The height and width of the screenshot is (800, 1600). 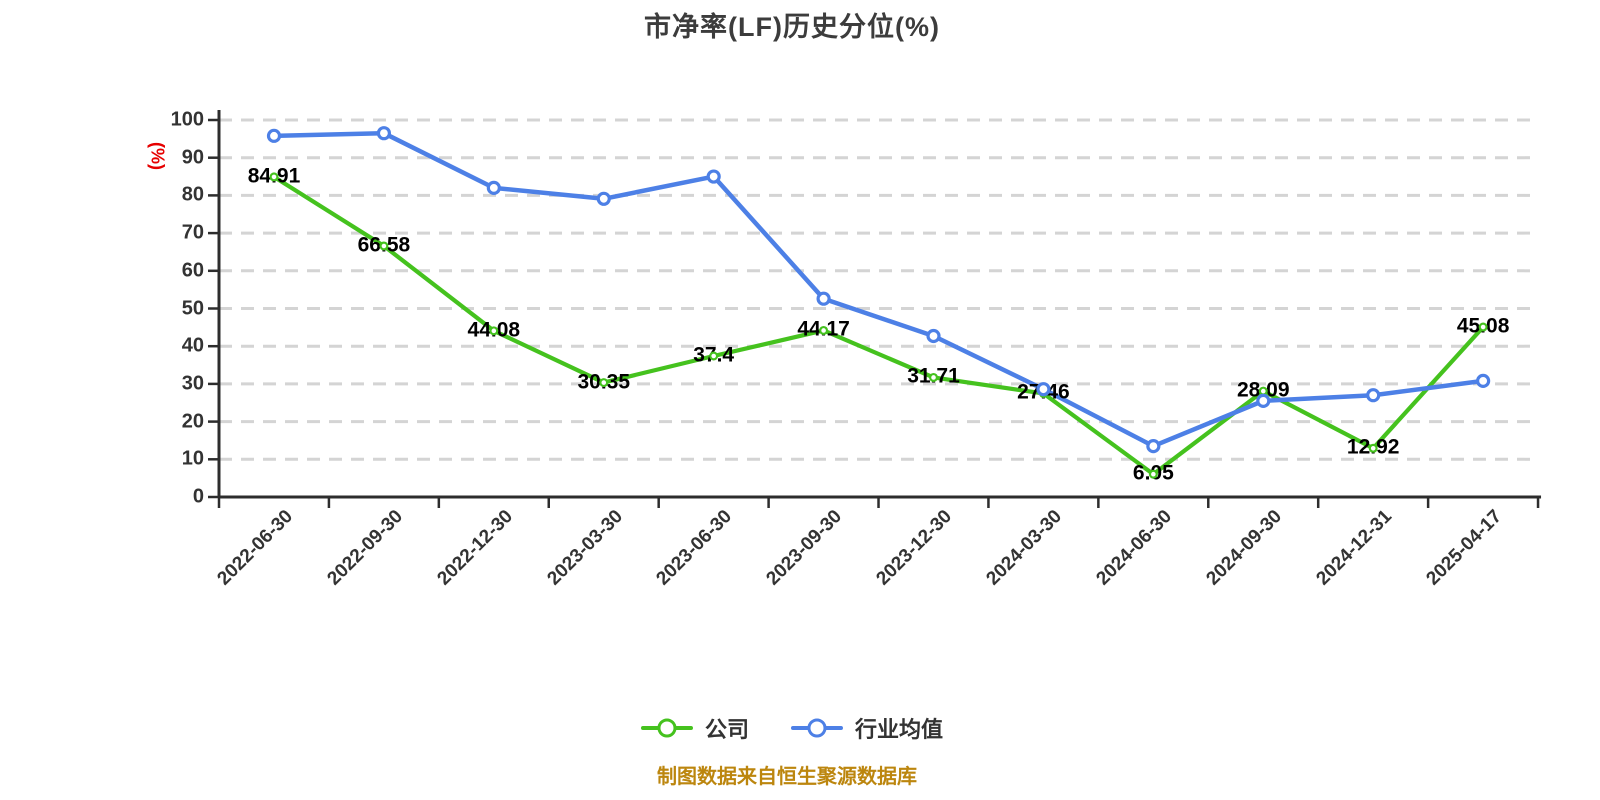 I want to click on y-tick-label: 50, so click(x=192, y=308).